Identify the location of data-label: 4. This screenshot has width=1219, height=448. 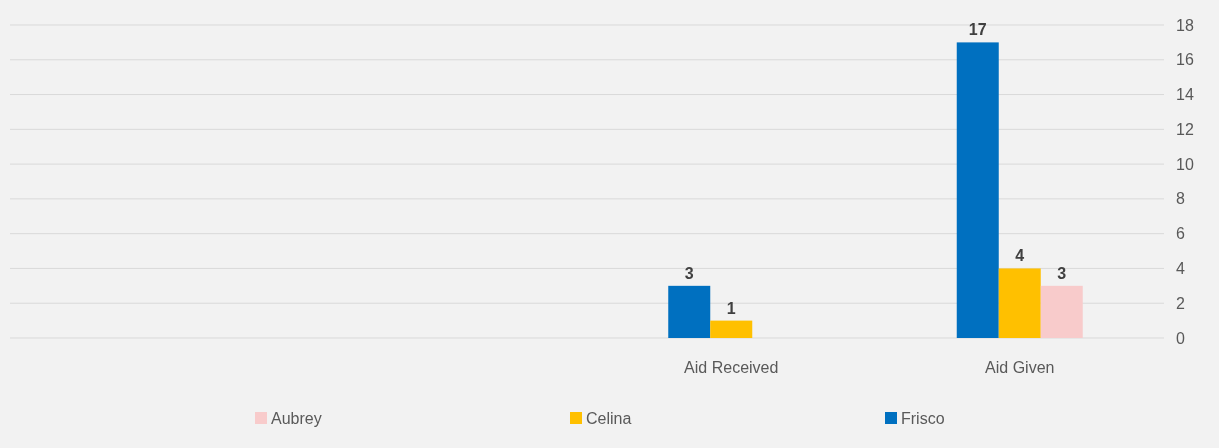
(1020, 256).